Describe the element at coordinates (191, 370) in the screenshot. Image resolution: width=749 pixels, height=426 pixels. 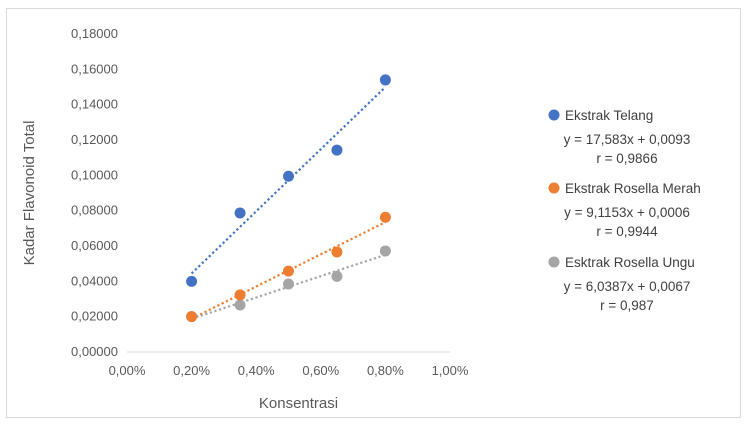
I see `x-tick-label: 0,20%` at that location.